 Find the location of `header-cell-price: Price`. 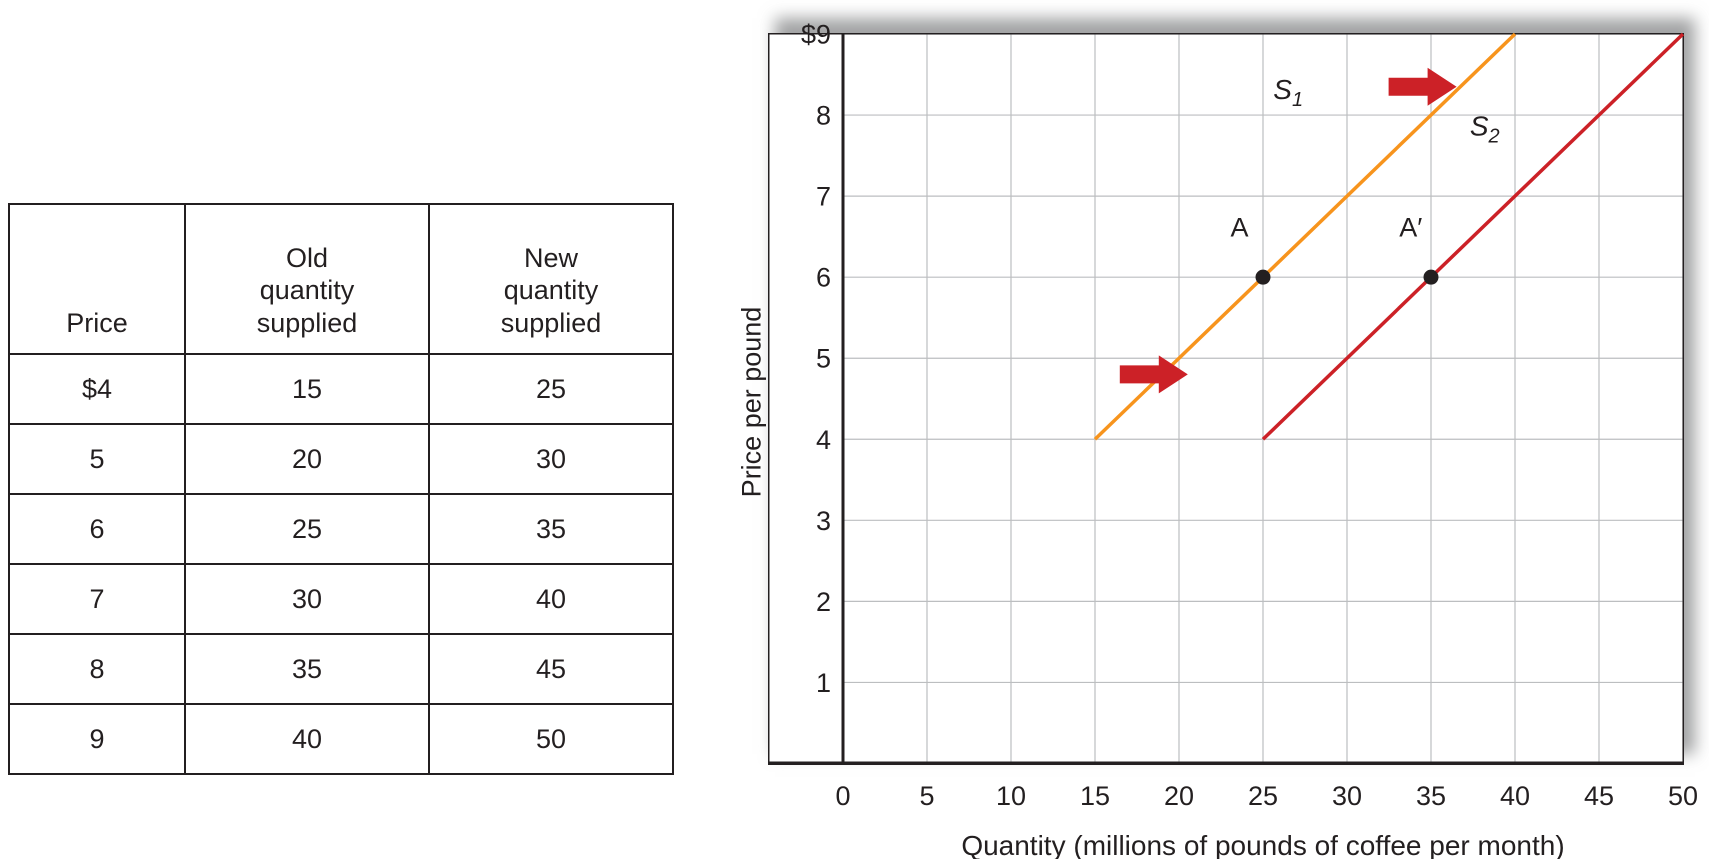

header-cell-price: Price is located at coordinates (97, 279).